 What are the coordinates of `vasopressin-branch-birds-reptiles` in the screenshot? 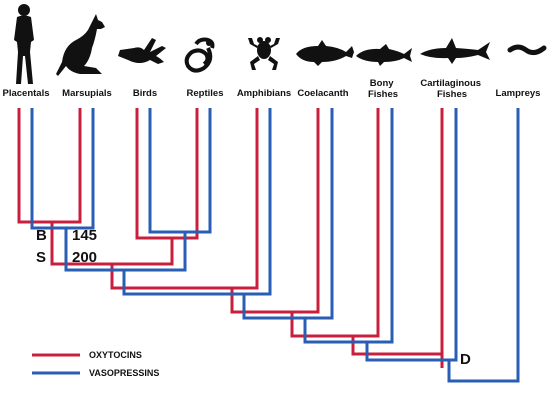 It's located at (180, 171).